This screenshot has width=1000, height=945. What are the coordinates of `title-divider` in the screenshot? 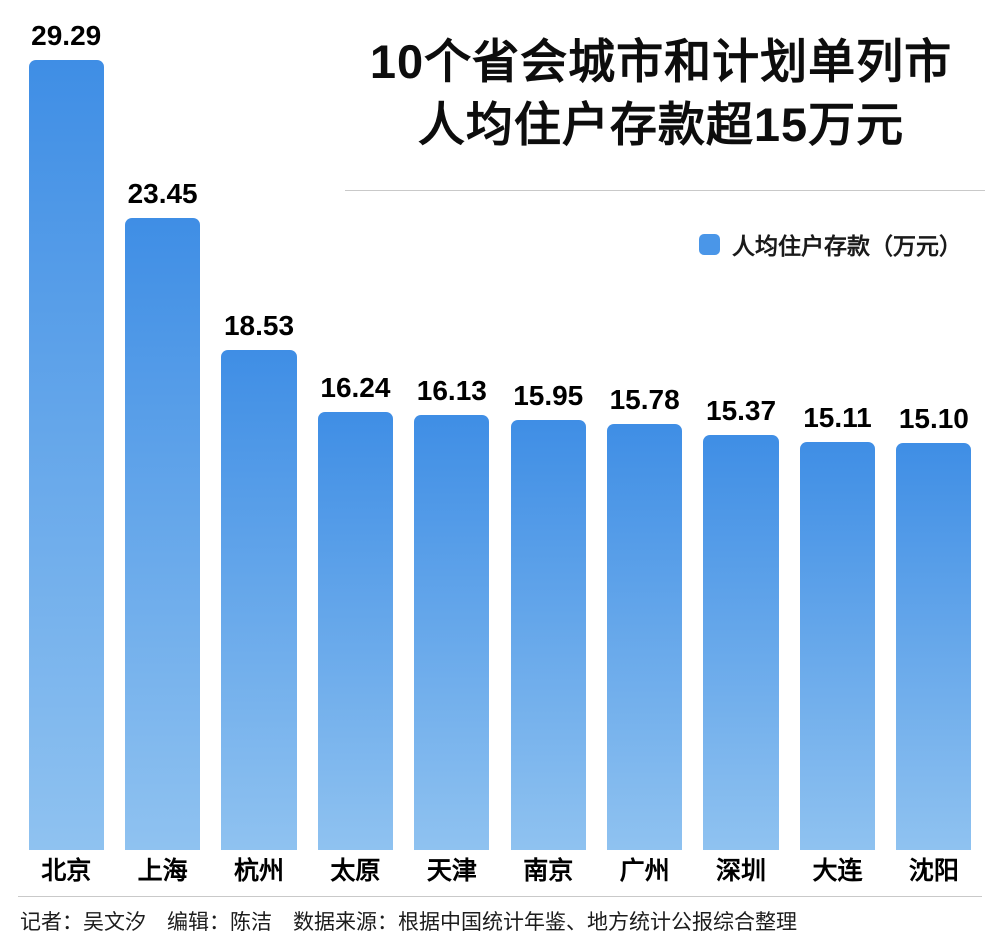 It's located at (665, 190).